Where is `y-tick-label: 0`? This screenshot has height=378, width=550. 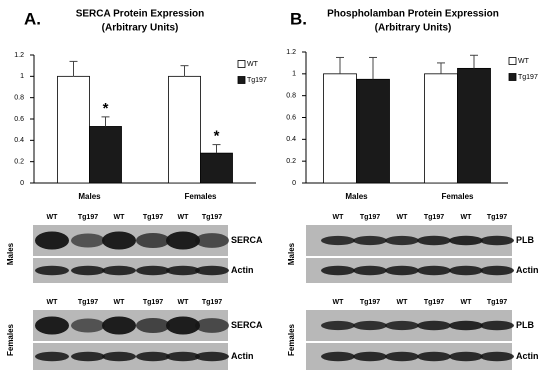 y-tick-label: 0 is located at coordinates (294, 183).